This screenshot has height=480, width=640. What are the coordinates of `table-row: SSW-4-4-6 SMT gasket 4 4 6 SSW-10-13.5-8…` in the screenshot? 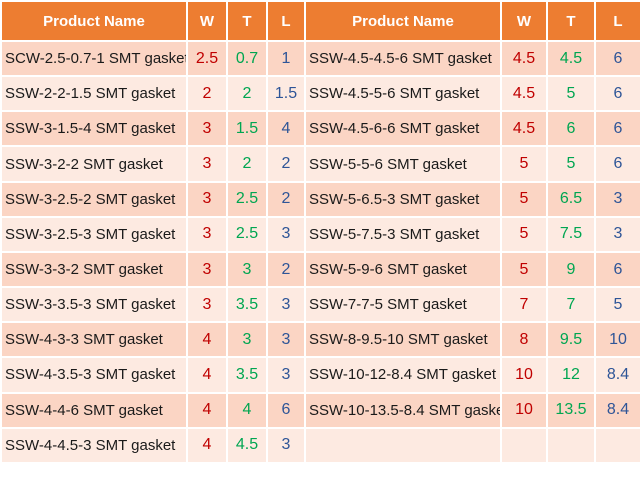 It's located at (320, 410).